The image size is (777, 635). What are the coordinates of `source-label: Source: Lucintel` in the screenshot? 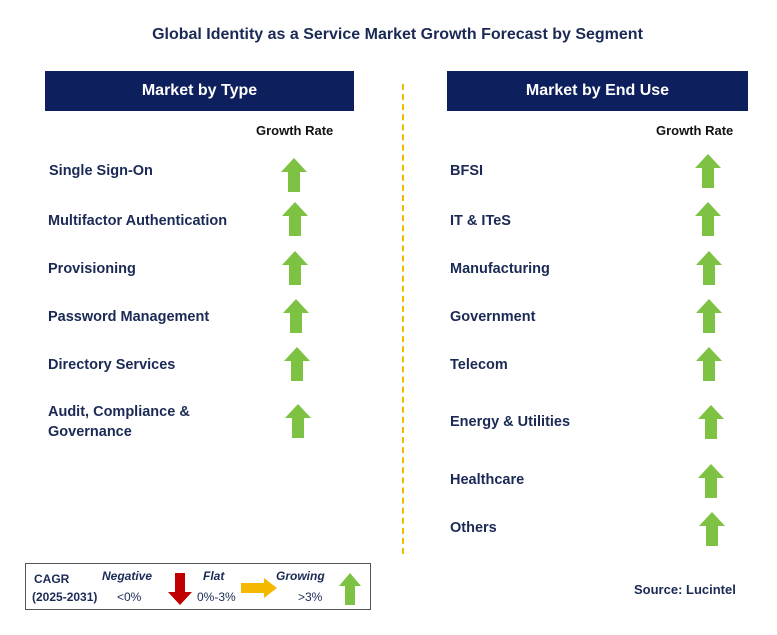 It's located at (685, 589).